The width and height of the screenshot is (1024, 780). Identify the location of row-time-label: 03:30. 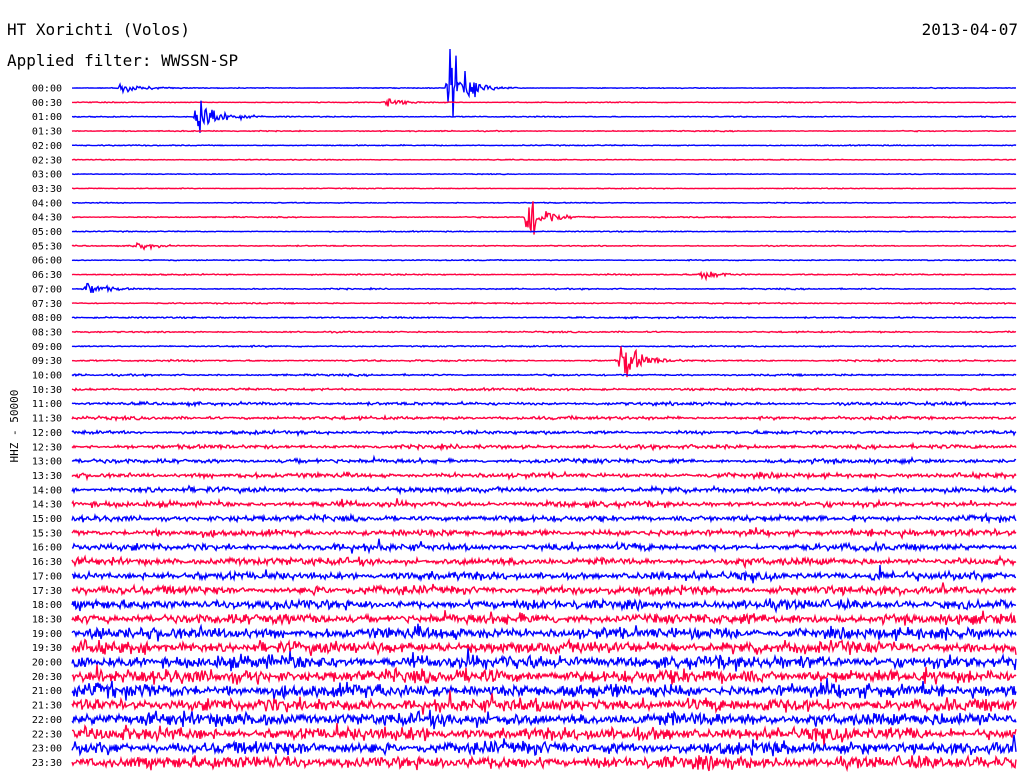
(47, 189).